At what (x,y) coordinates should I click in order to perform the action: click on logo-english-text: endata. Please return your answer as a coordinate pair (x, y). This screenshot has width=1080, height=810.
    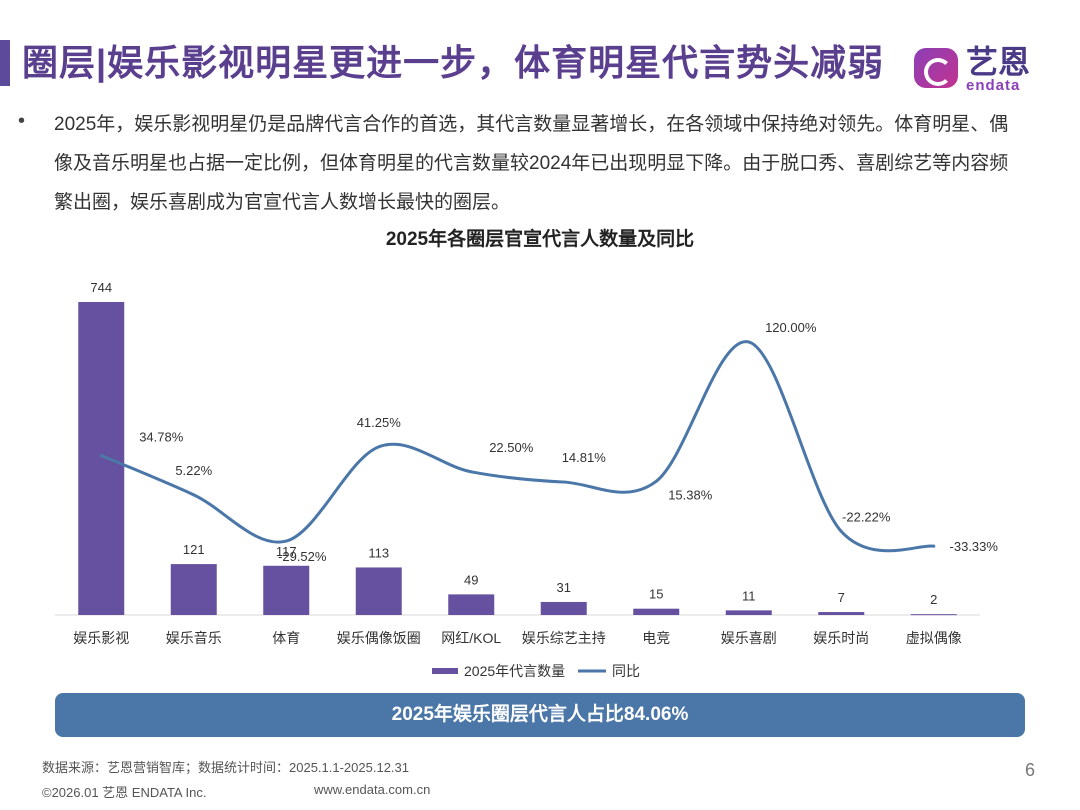
    Looking at the image, I should click on (993, 85).